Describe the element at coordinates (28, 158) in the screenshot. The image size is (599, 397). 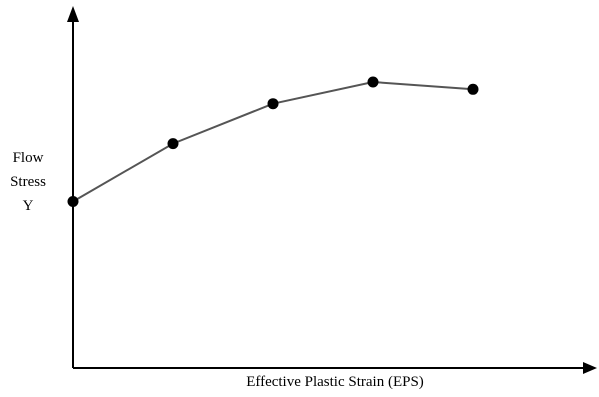
I see `y-axis-label-line-1: Flow` at that location.